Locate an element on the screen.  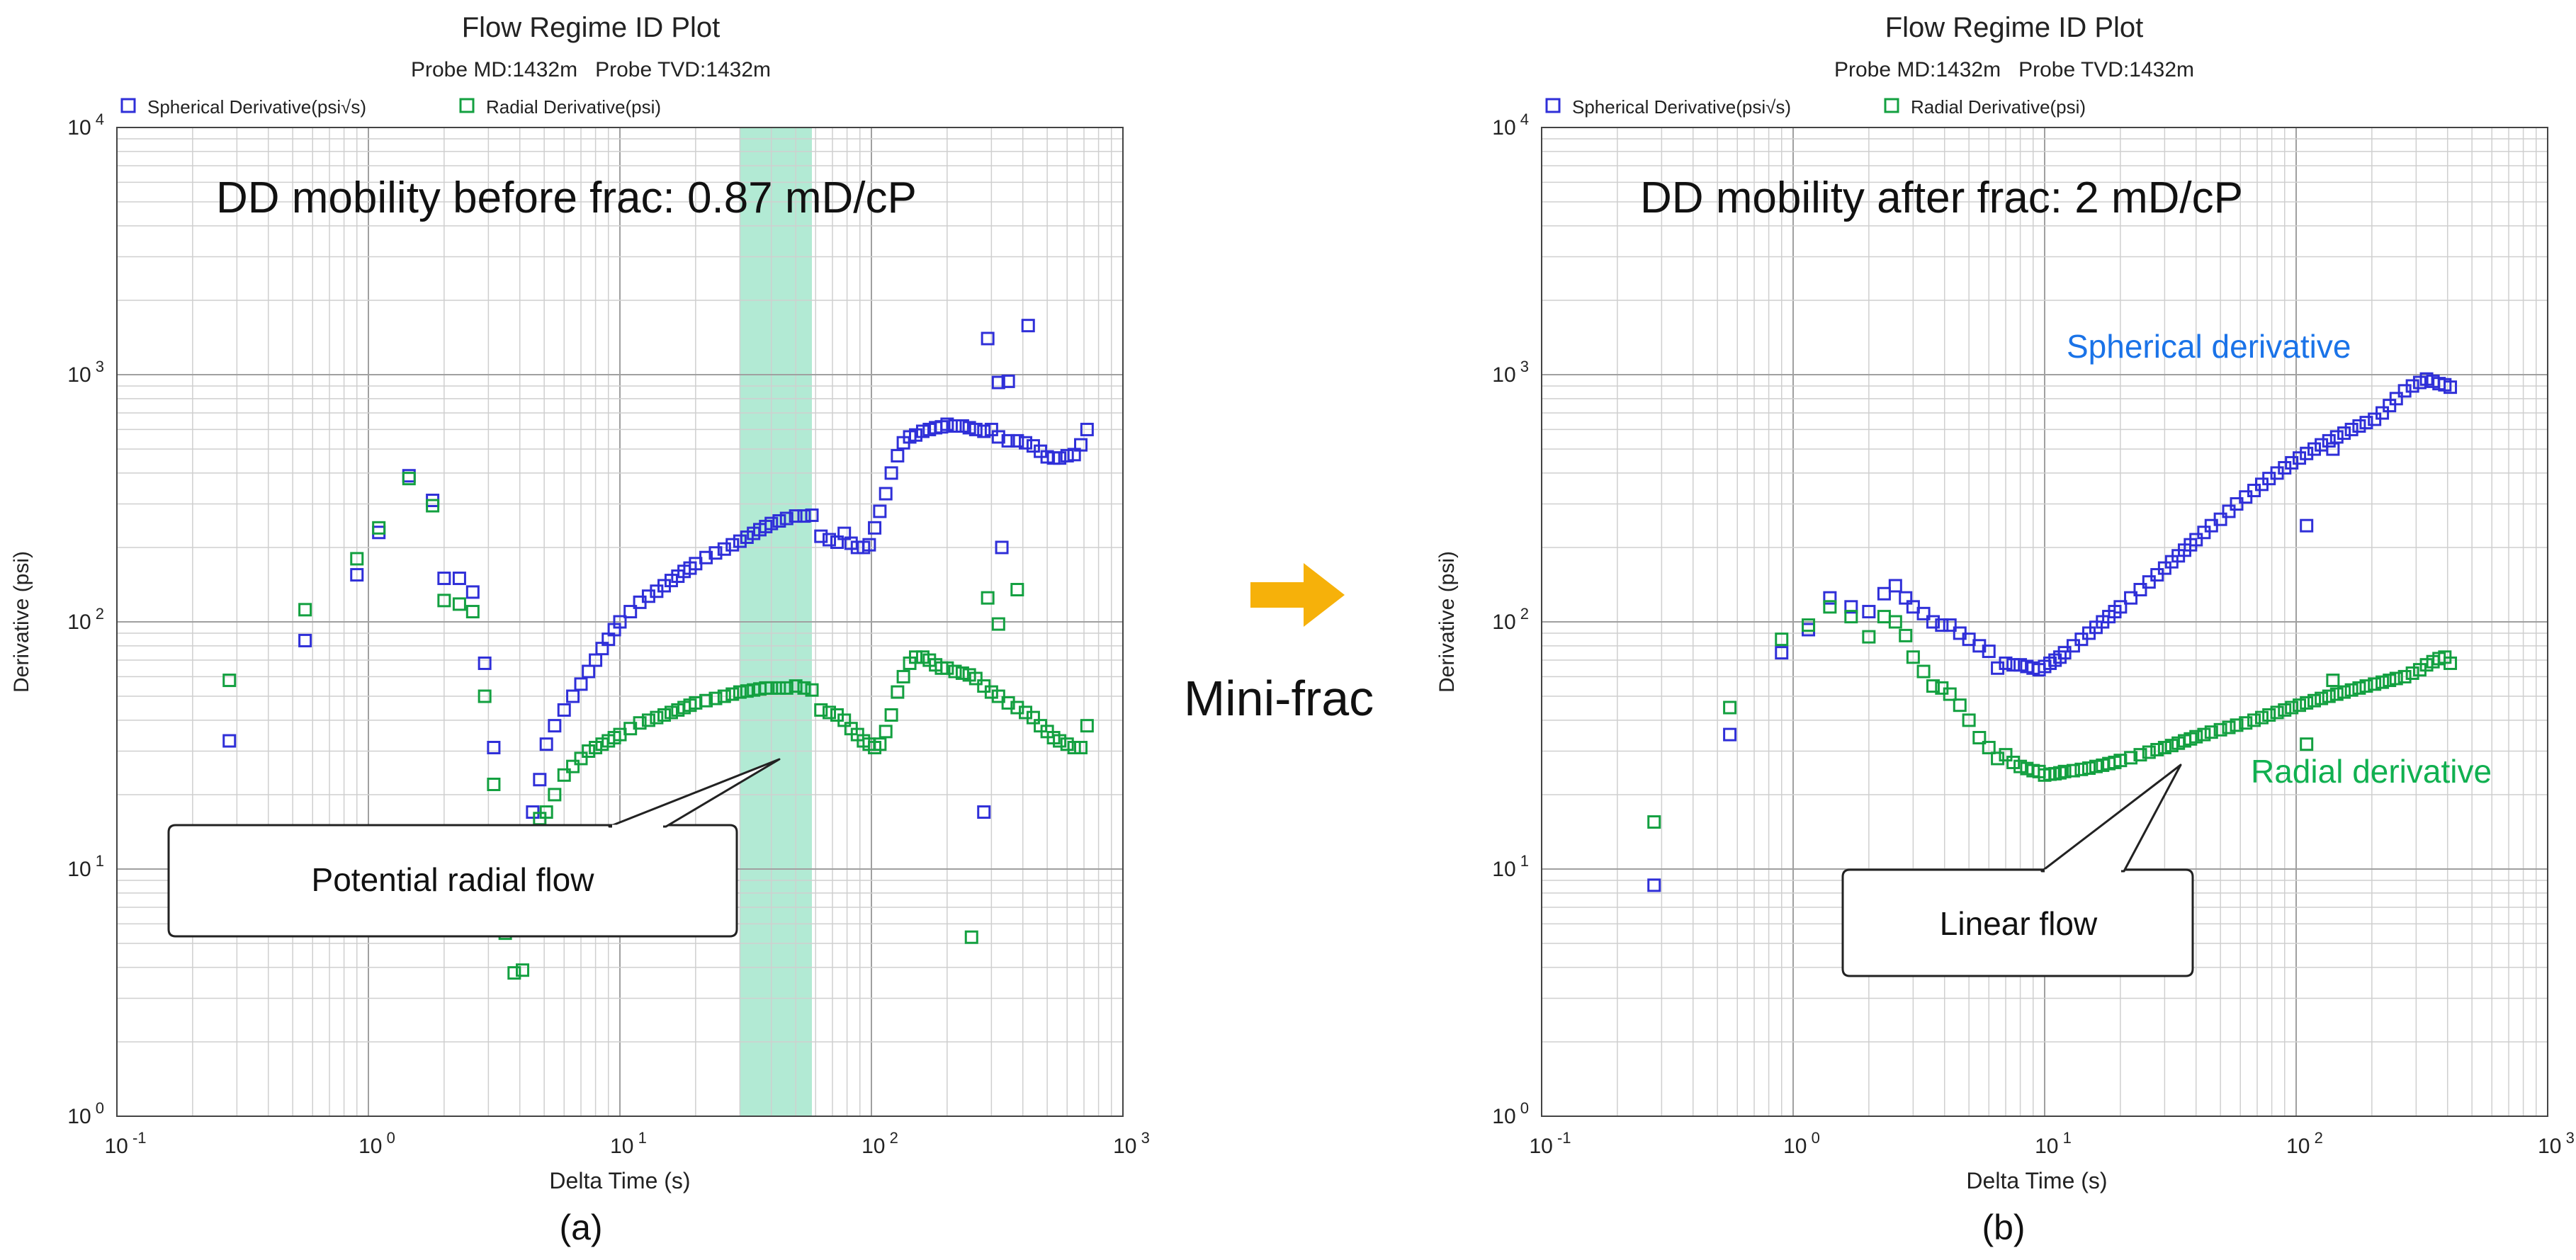
right-arrow-icon is located at coordinates (1297, 595).